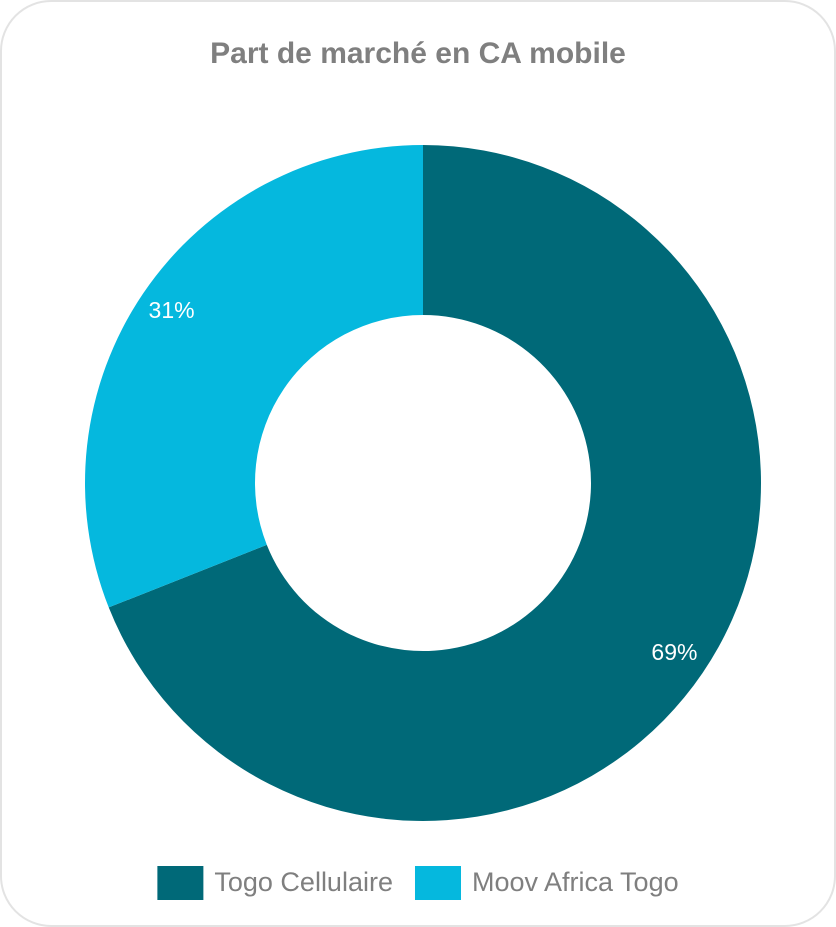 This screenshot has height=927, width=836. I want to click on chart-title: Part de marché en CA mobile, so click(418, 53).